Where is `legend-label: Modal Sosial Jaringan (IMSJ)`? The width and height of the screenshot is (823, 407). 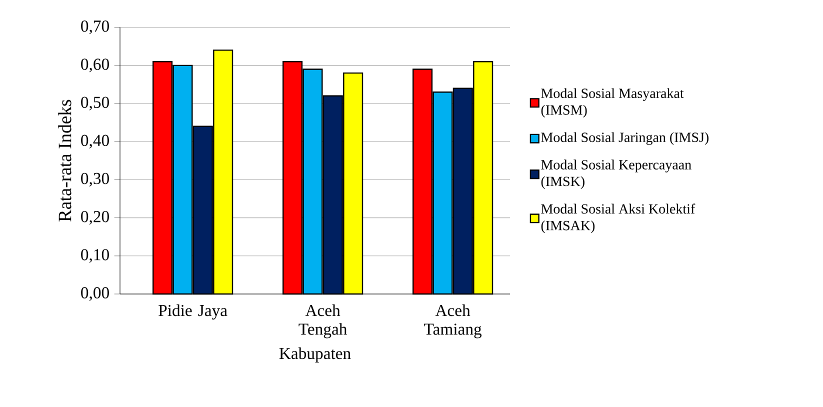 legend-label: Modal Sosial Jaringan (IMSJ) is located at coordinates (624, 138).